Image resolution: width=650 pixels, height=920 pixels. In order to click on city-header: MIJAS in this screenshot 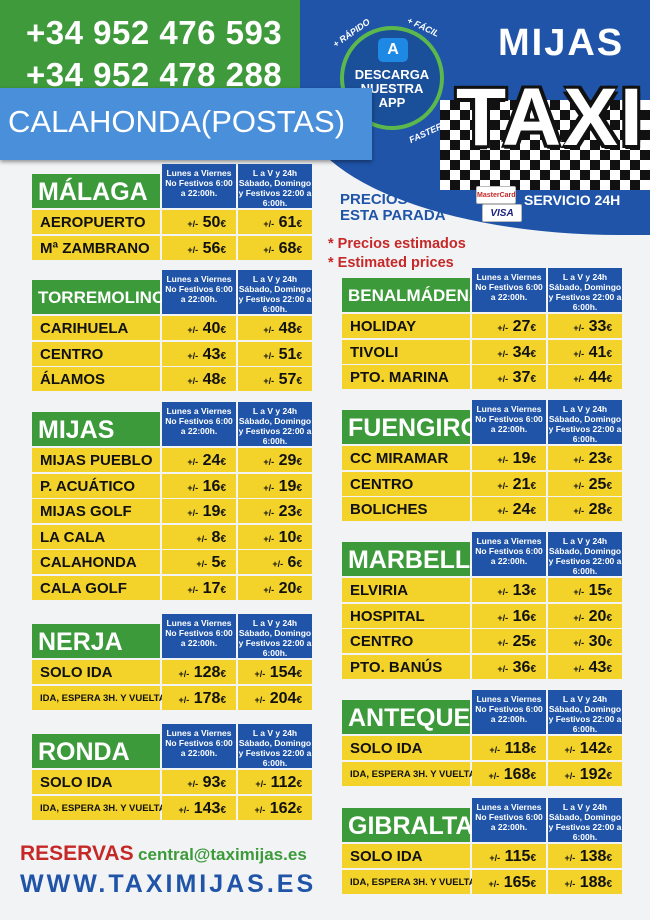, I will do `click(172, 424)`.